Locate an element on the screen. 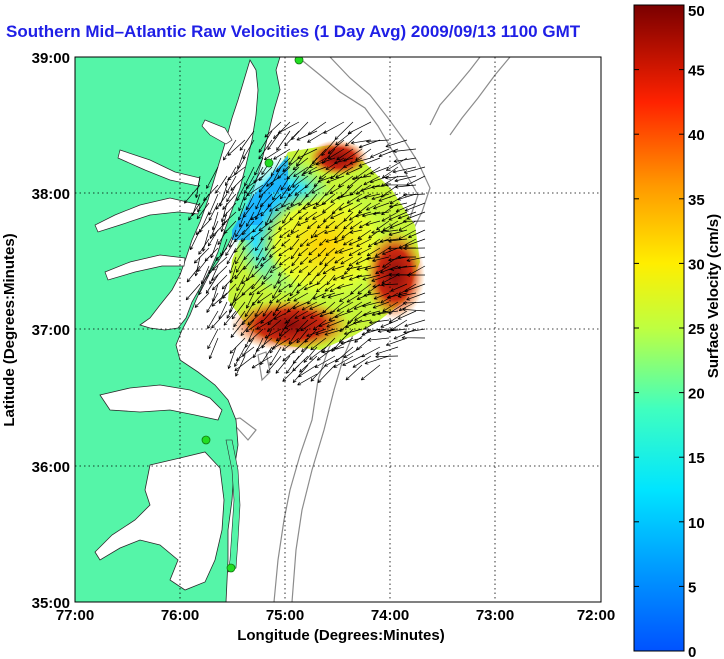 This screenshot has height=659, width=724. colorbar-tick-label: 30 is located at coordinates (696, 264).